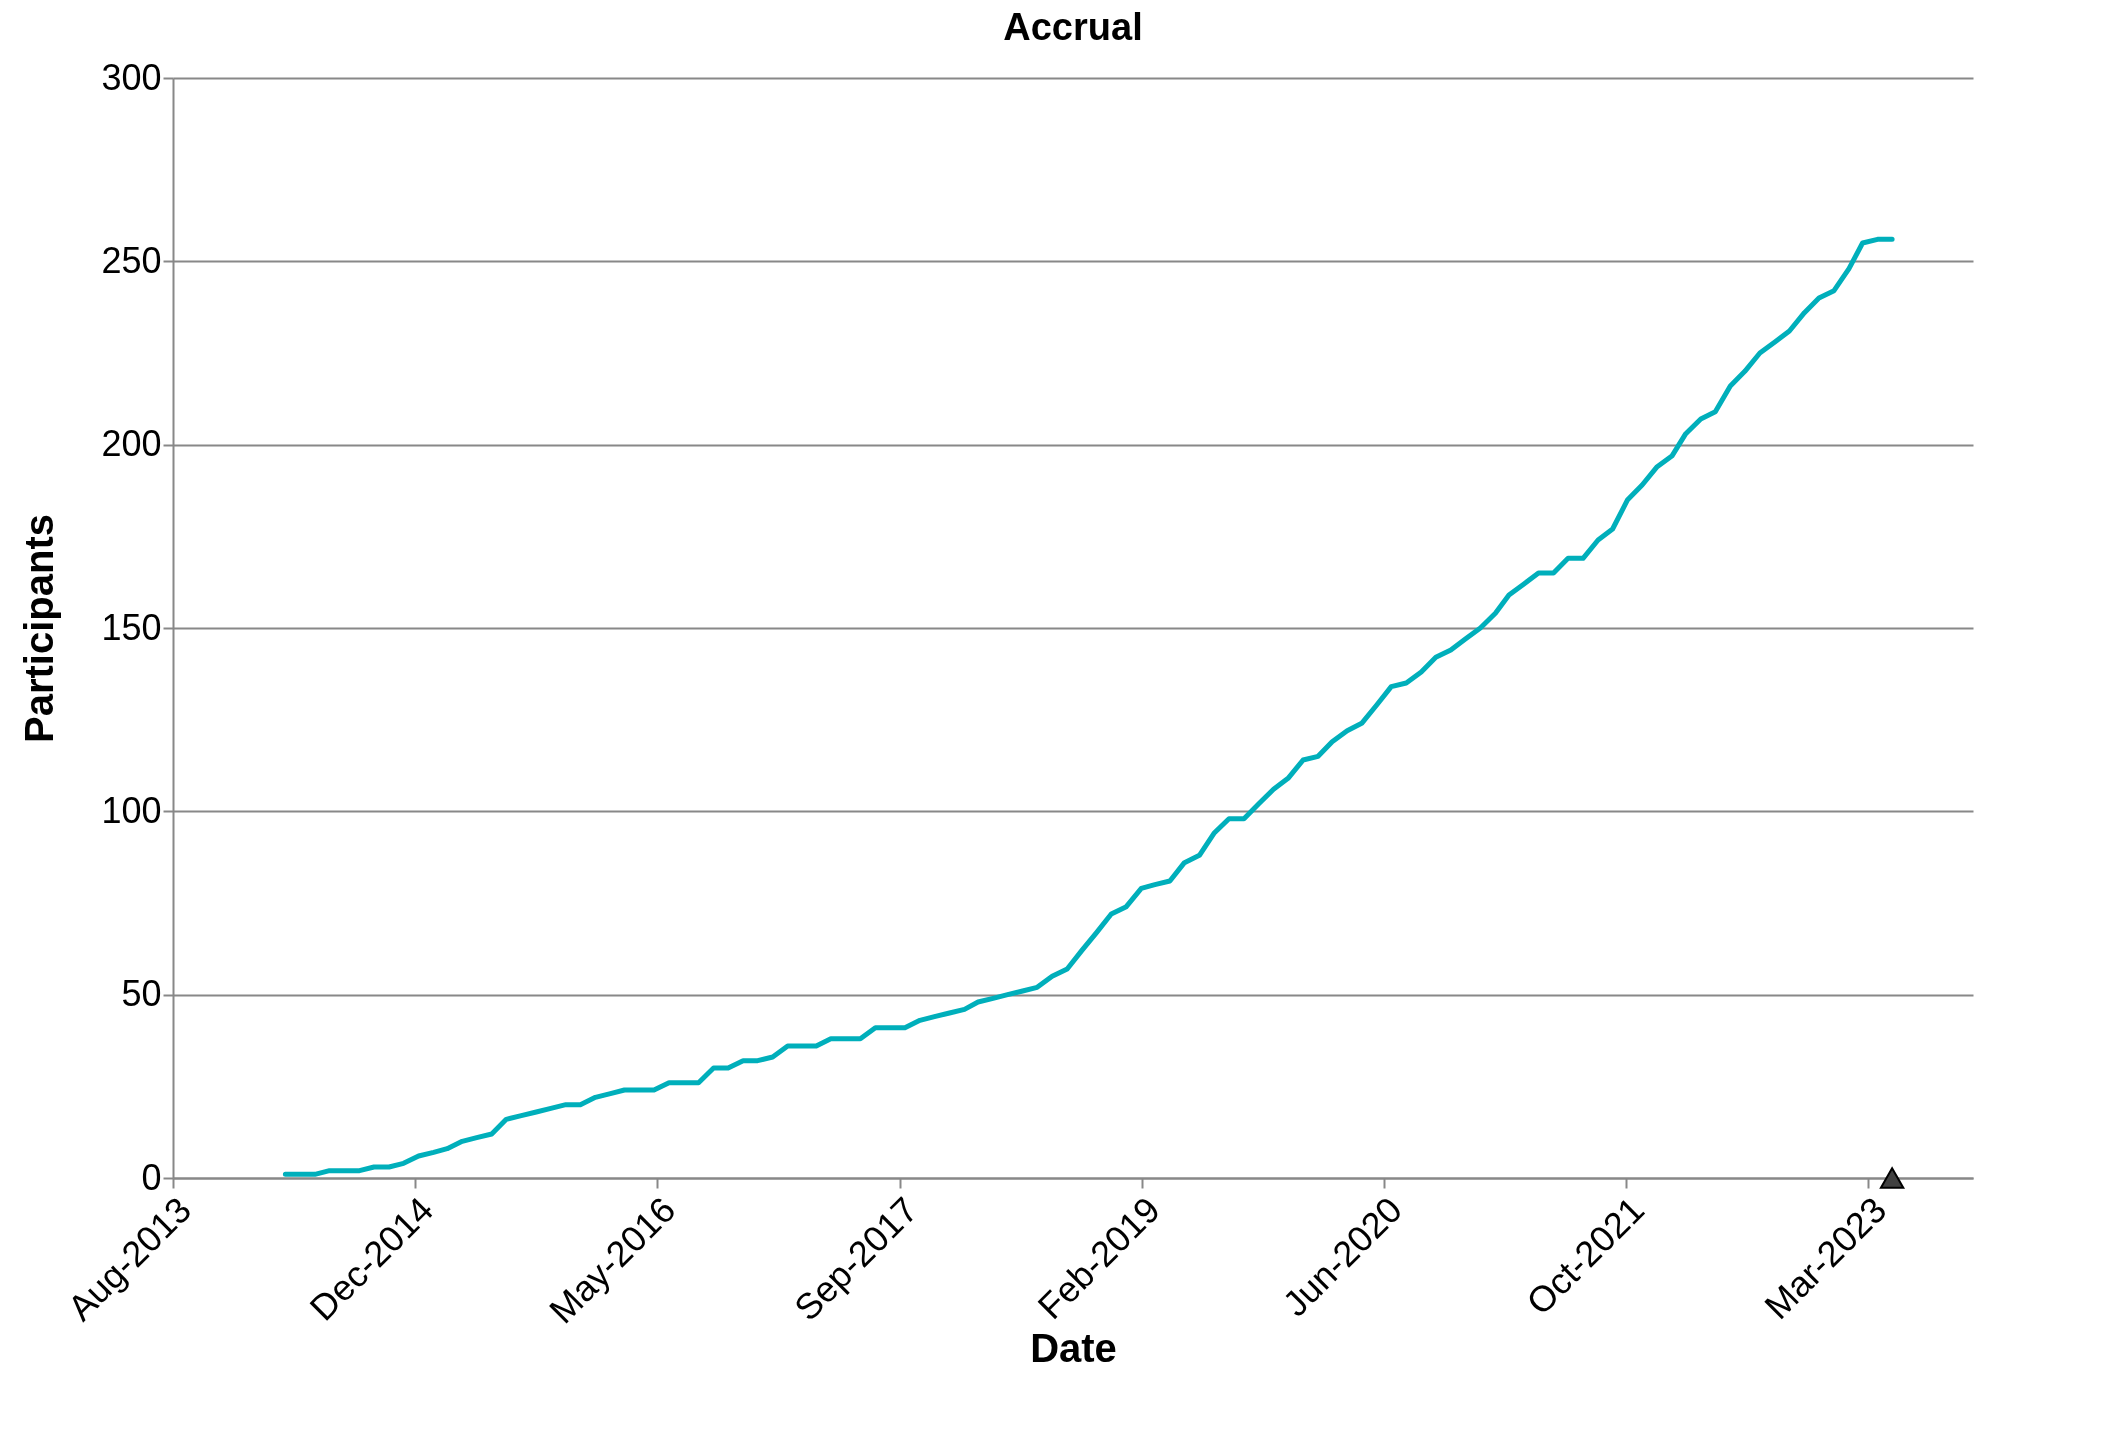 Image resolution: width=2104 pixels, height=1434 pixels. What do you see at coordinates (131, 77) in the screenshot?
I see `y-tick-label: 300` at bounding box center [131, 77].